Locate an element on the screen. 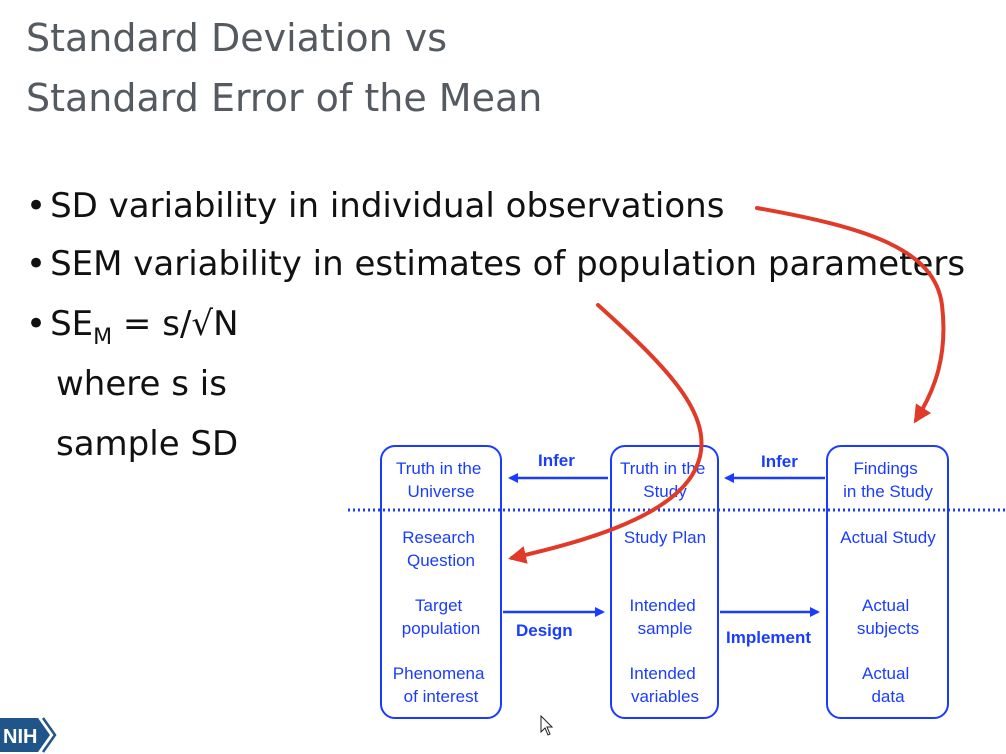 The width and height of the screenshot is (1006, 754). col1-row3: Phenomena of interest is located at coordinates (441, 685).